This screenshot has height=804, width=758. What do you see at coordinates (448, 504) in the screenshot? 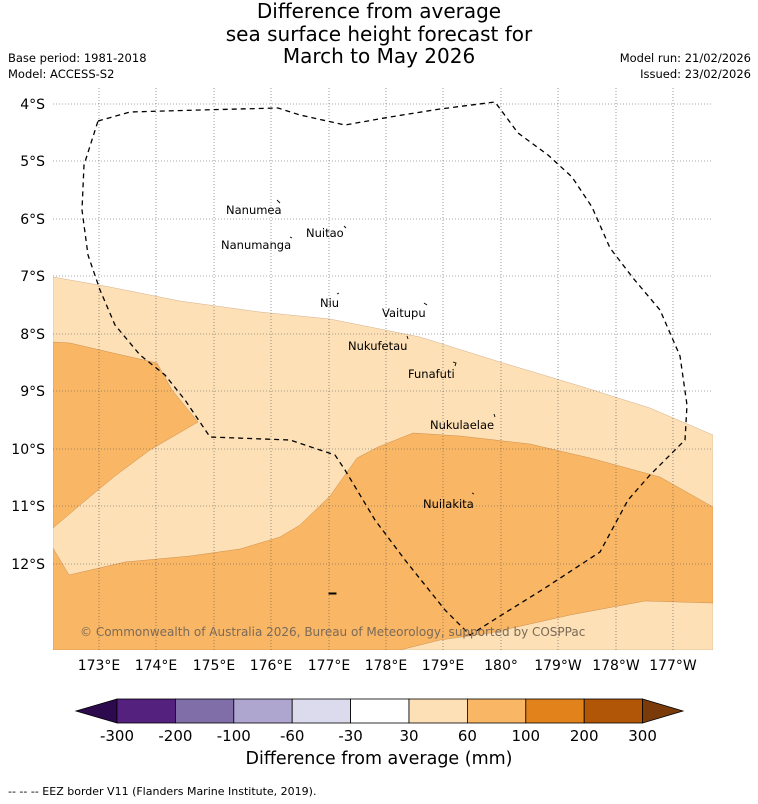
I see `island-label-nuilakita: Nuilakita` at bounding box center [448, 504].